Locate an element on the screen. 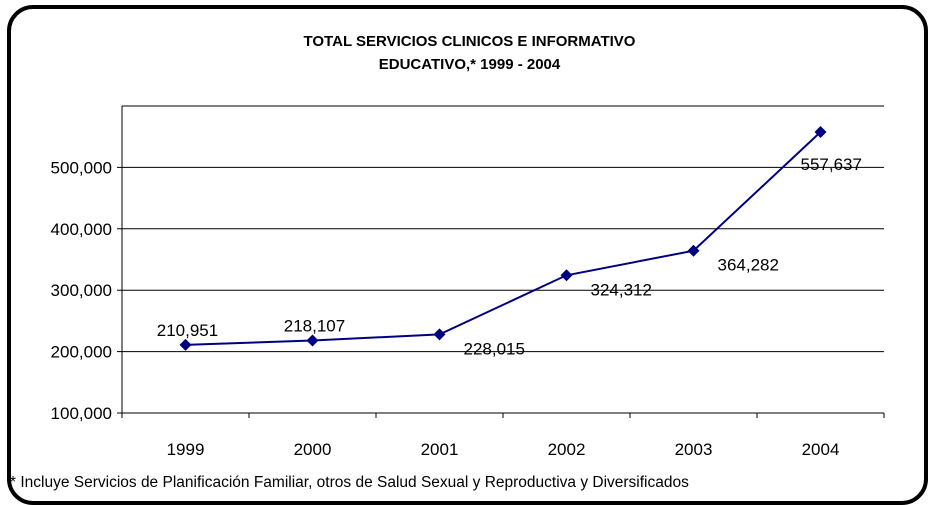 Image resolution: width=939 pixels, height=505 pixels. x-axis-ticks: 1999 2000 2001 2002 2003 2004 is located at coordinates (503, 436).